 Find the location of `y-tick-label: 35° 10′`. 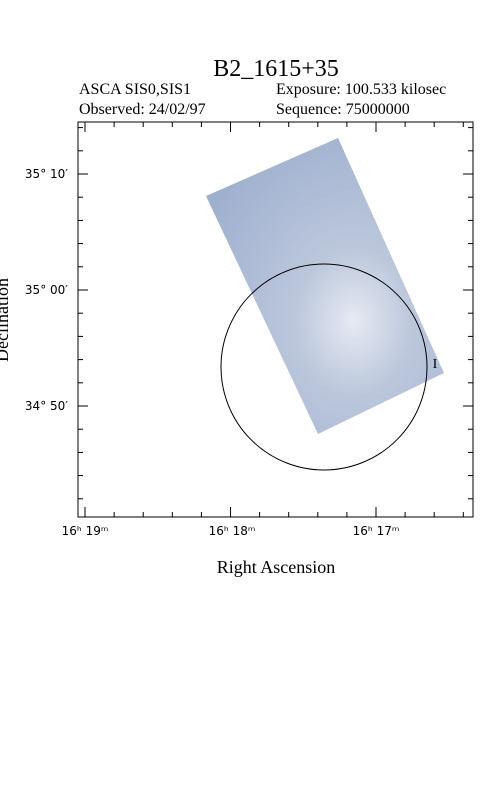

y-tick-label: 35° 10′ is located at coordinates (46, 174).